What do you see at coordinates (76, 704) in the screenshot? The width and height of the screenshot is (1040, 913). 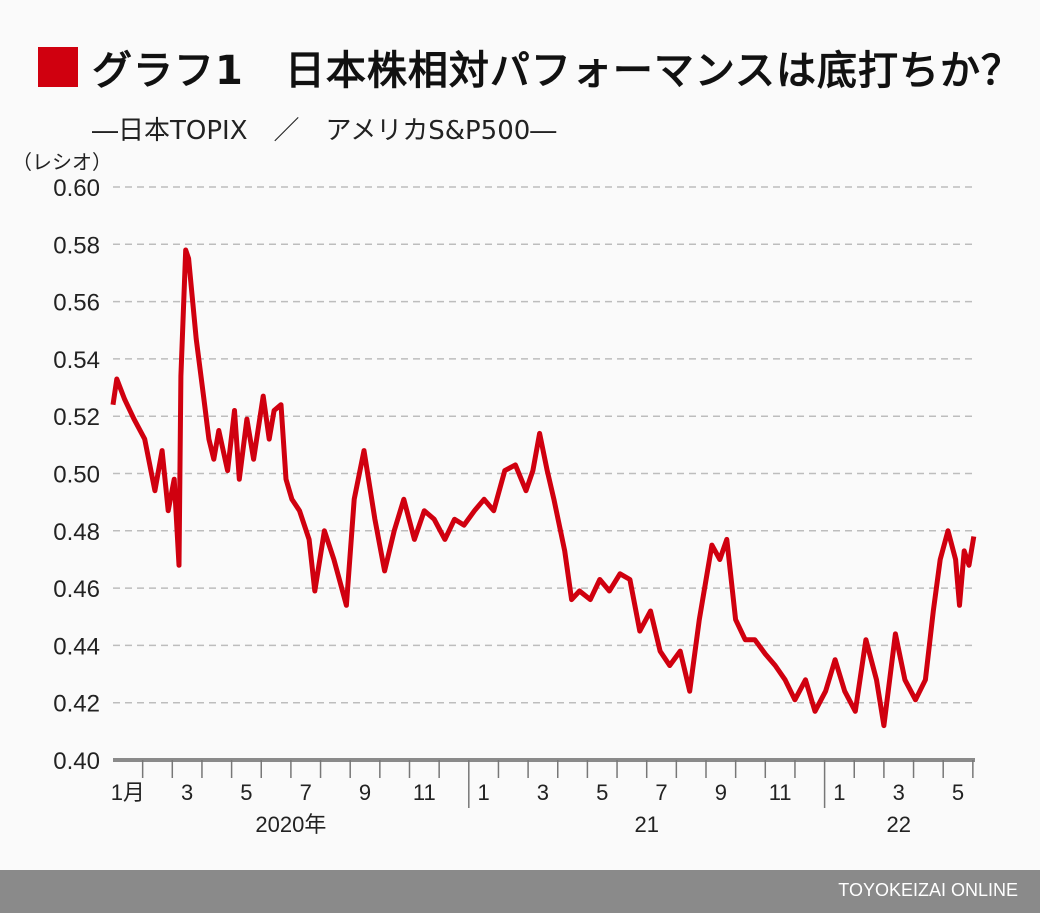 I see `y-tick-label: 0.42` at bounding box center [76, 704].